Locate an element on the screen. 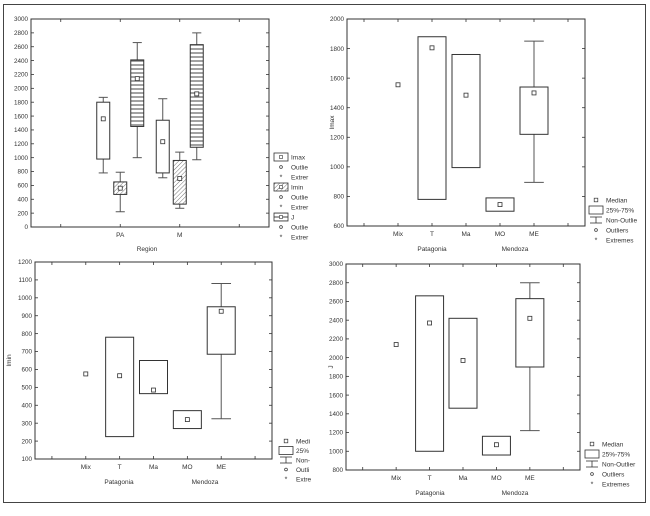  y-axis-label: J is located at coordinates (331, 366).